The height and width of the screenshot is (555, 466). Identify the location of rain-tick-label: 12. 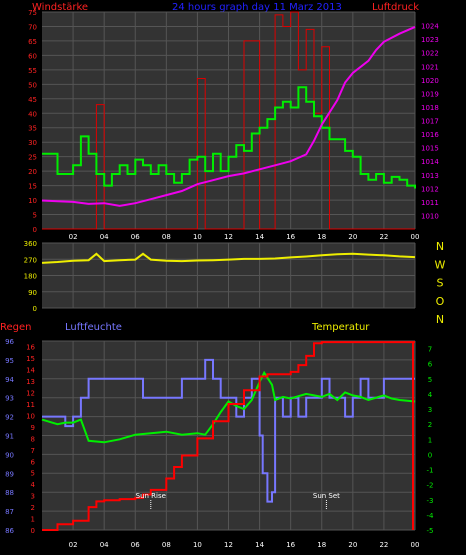
(30, 394).